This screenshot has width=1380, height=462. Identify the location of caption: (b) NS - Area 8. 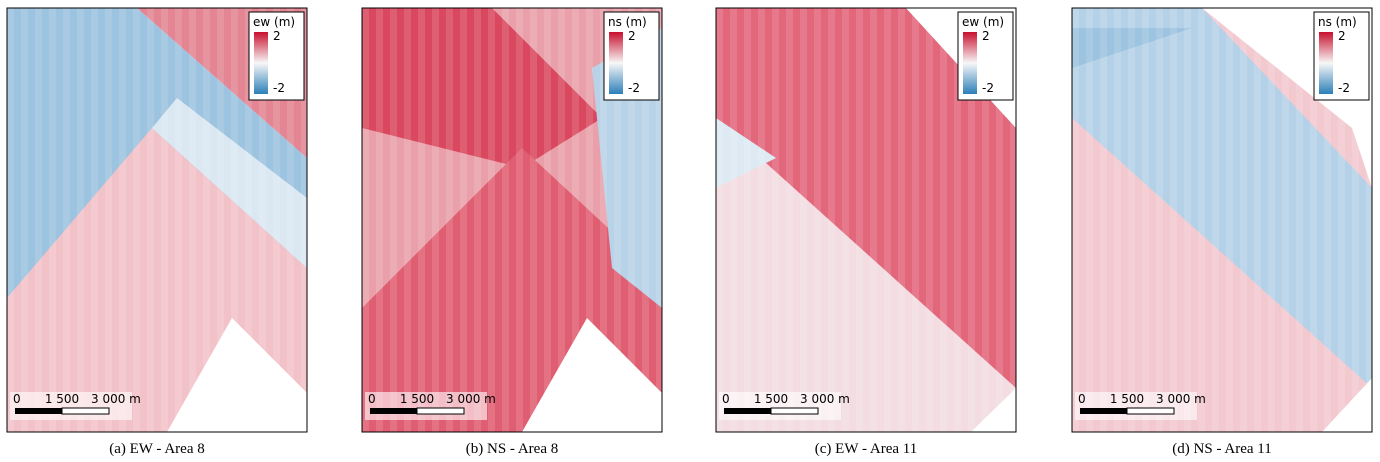
(512, 449).